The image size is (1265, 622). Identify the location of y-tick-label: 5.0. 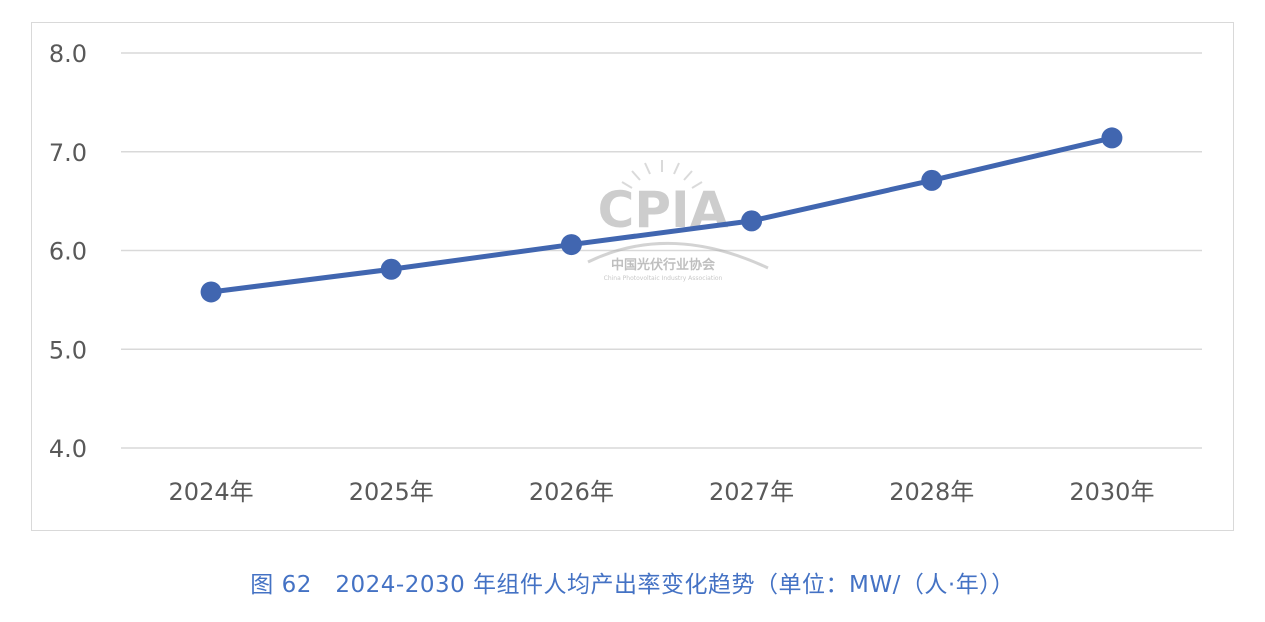
(68, 350).